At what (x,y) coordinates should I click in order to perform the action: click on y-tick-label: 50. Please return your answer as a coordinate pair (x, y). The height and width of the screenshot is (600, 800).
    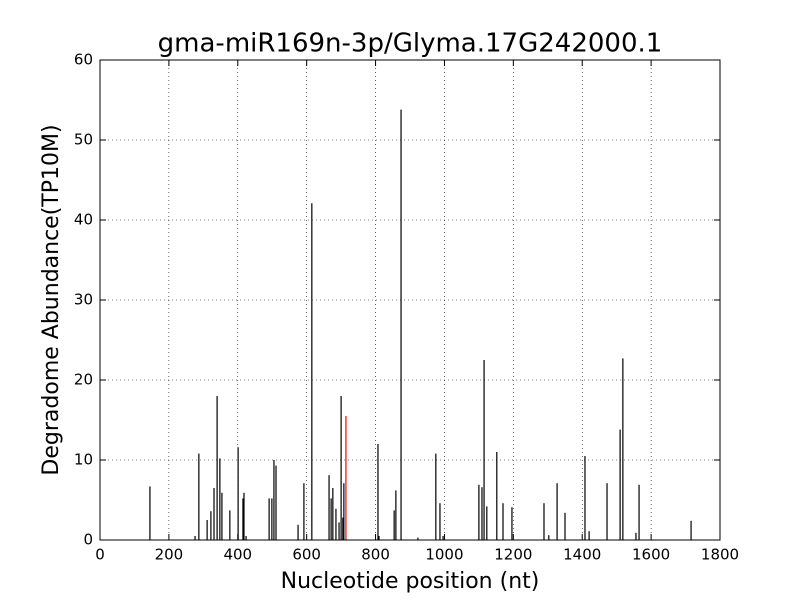
    Looking at the image, I should click on (83, 140).